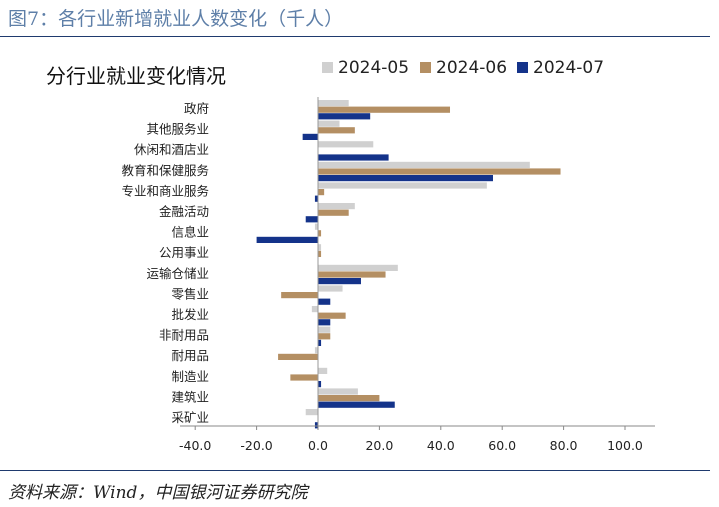  Describe the element at coordinates (311, 412) in the screenshot. I see `bar-2024-05-采矿业` at that location.